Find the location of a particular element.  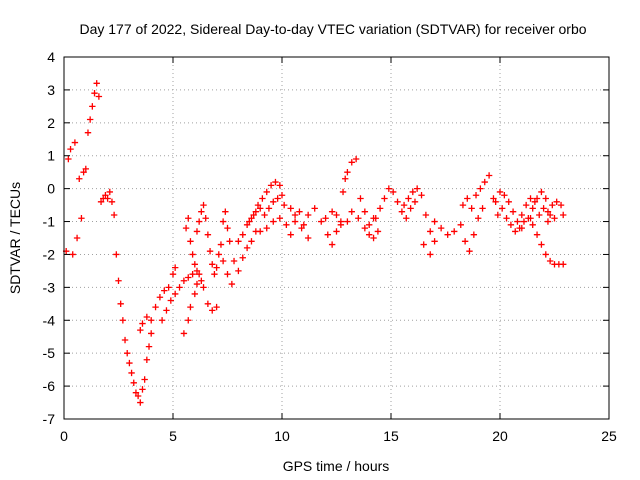

x-tick-label: 10 is located at coordinates (282, 436).